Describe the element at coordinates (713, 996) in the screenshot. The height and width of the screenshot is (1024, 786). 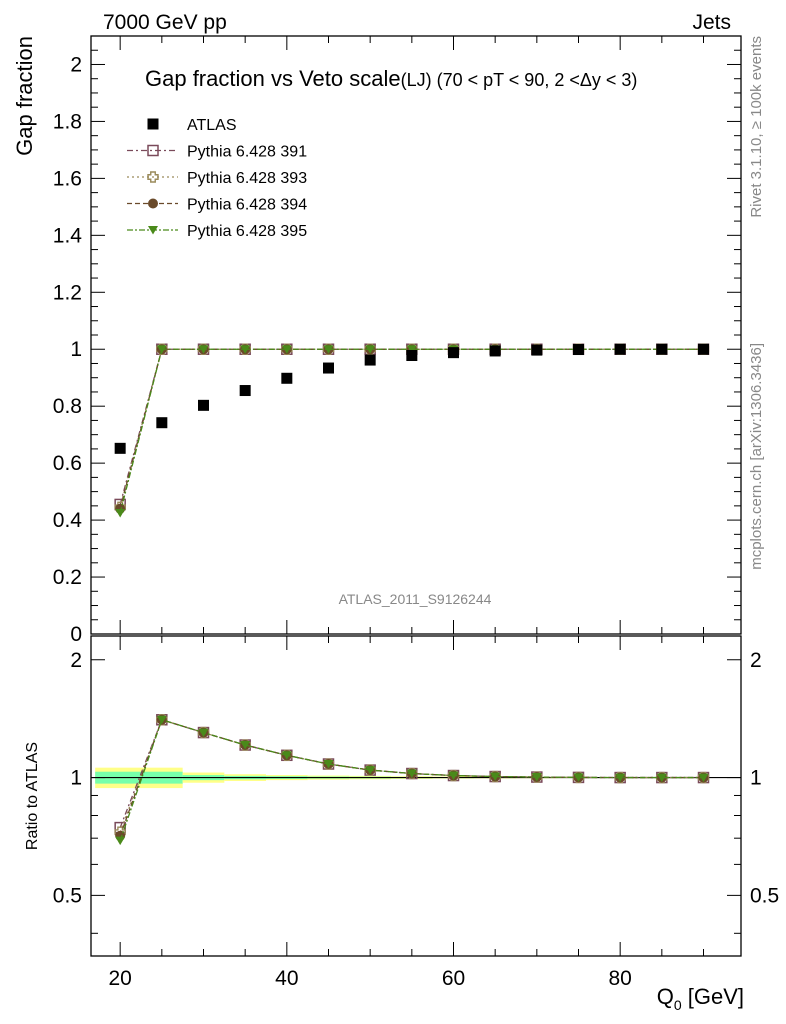
I see `x-axis-label-unit: [GeV]` at that location.